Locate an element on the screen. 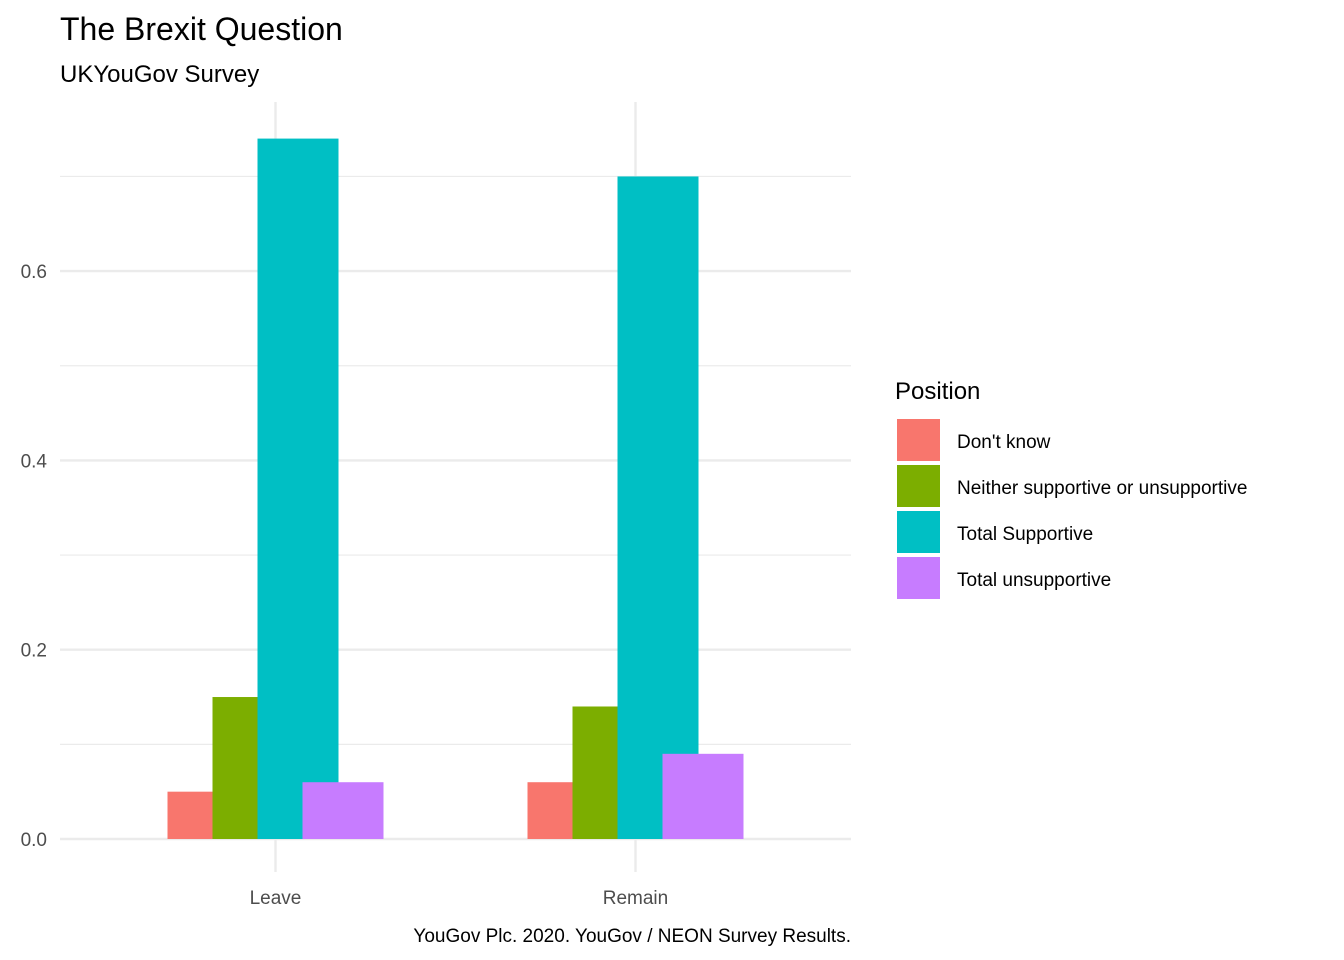  chart-title: The Brexit Question is located at coordinates (201, 29).